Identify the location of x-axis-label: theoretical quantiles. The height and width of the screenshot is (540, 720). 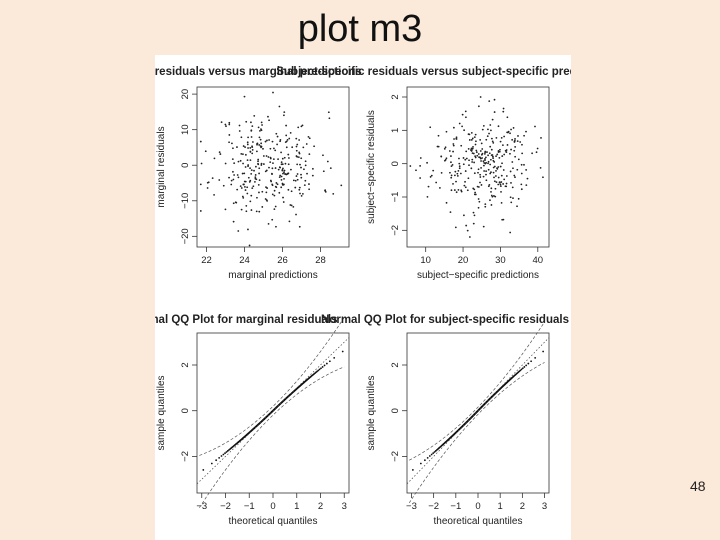
(478, 521).